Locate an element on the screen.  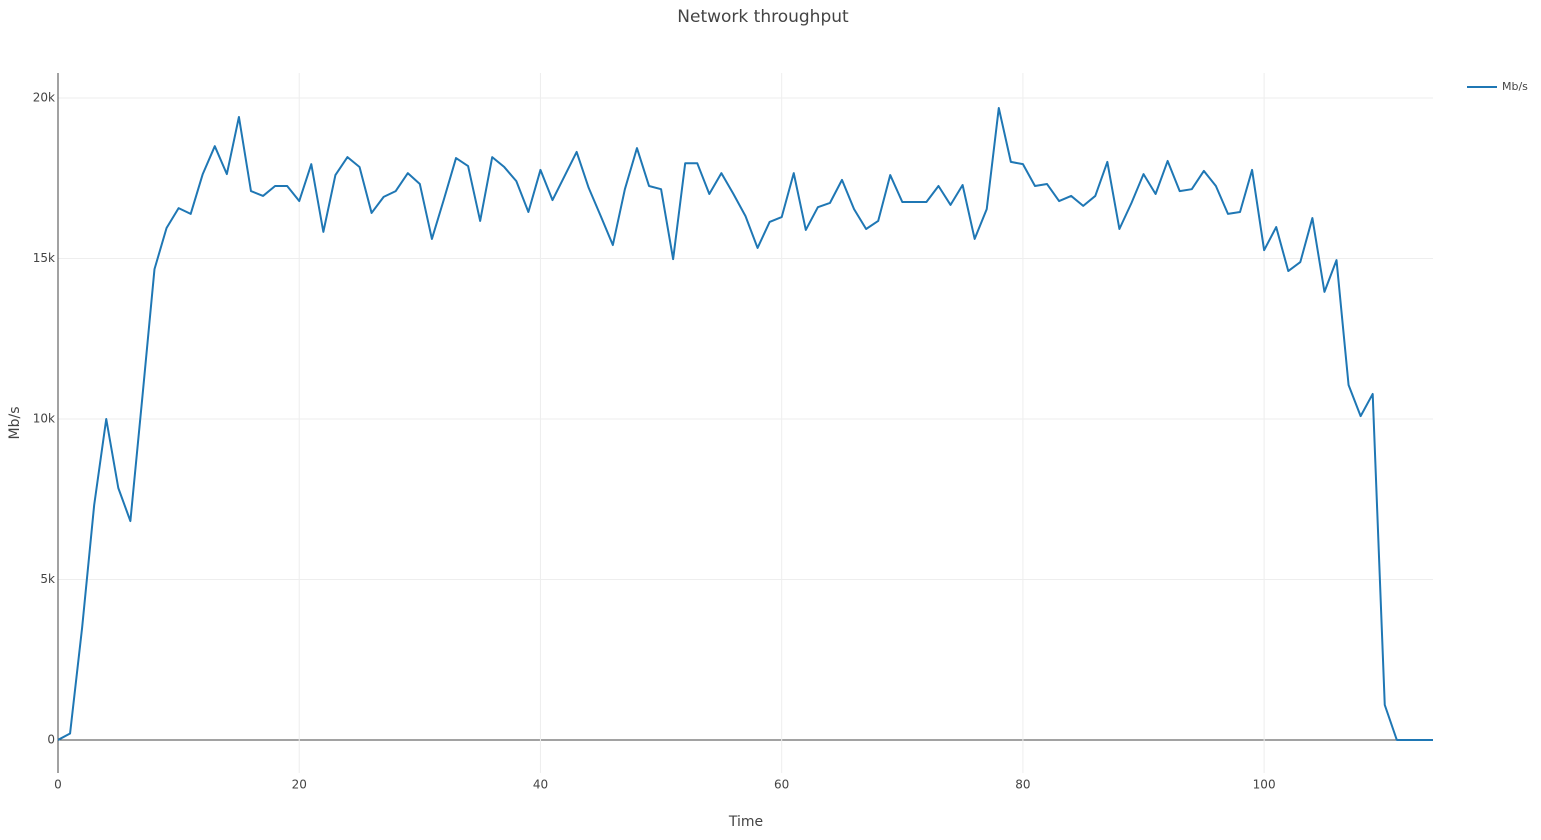
x-tick-label: 0 is located at coordinates (58, 785).